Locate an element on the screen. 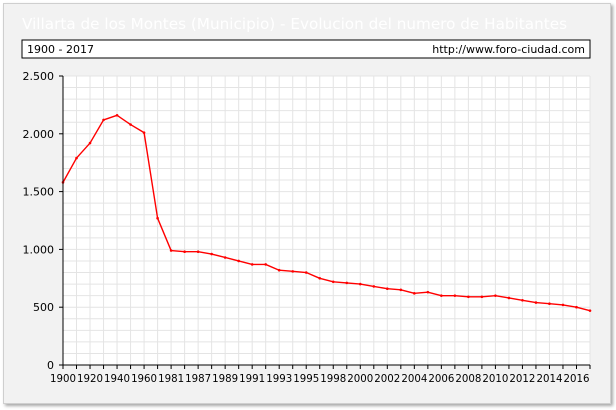 Image resolution: width=616 pixels, height=410 pixels. x-tick-label: 2012 is located at coordinates (522, 379).